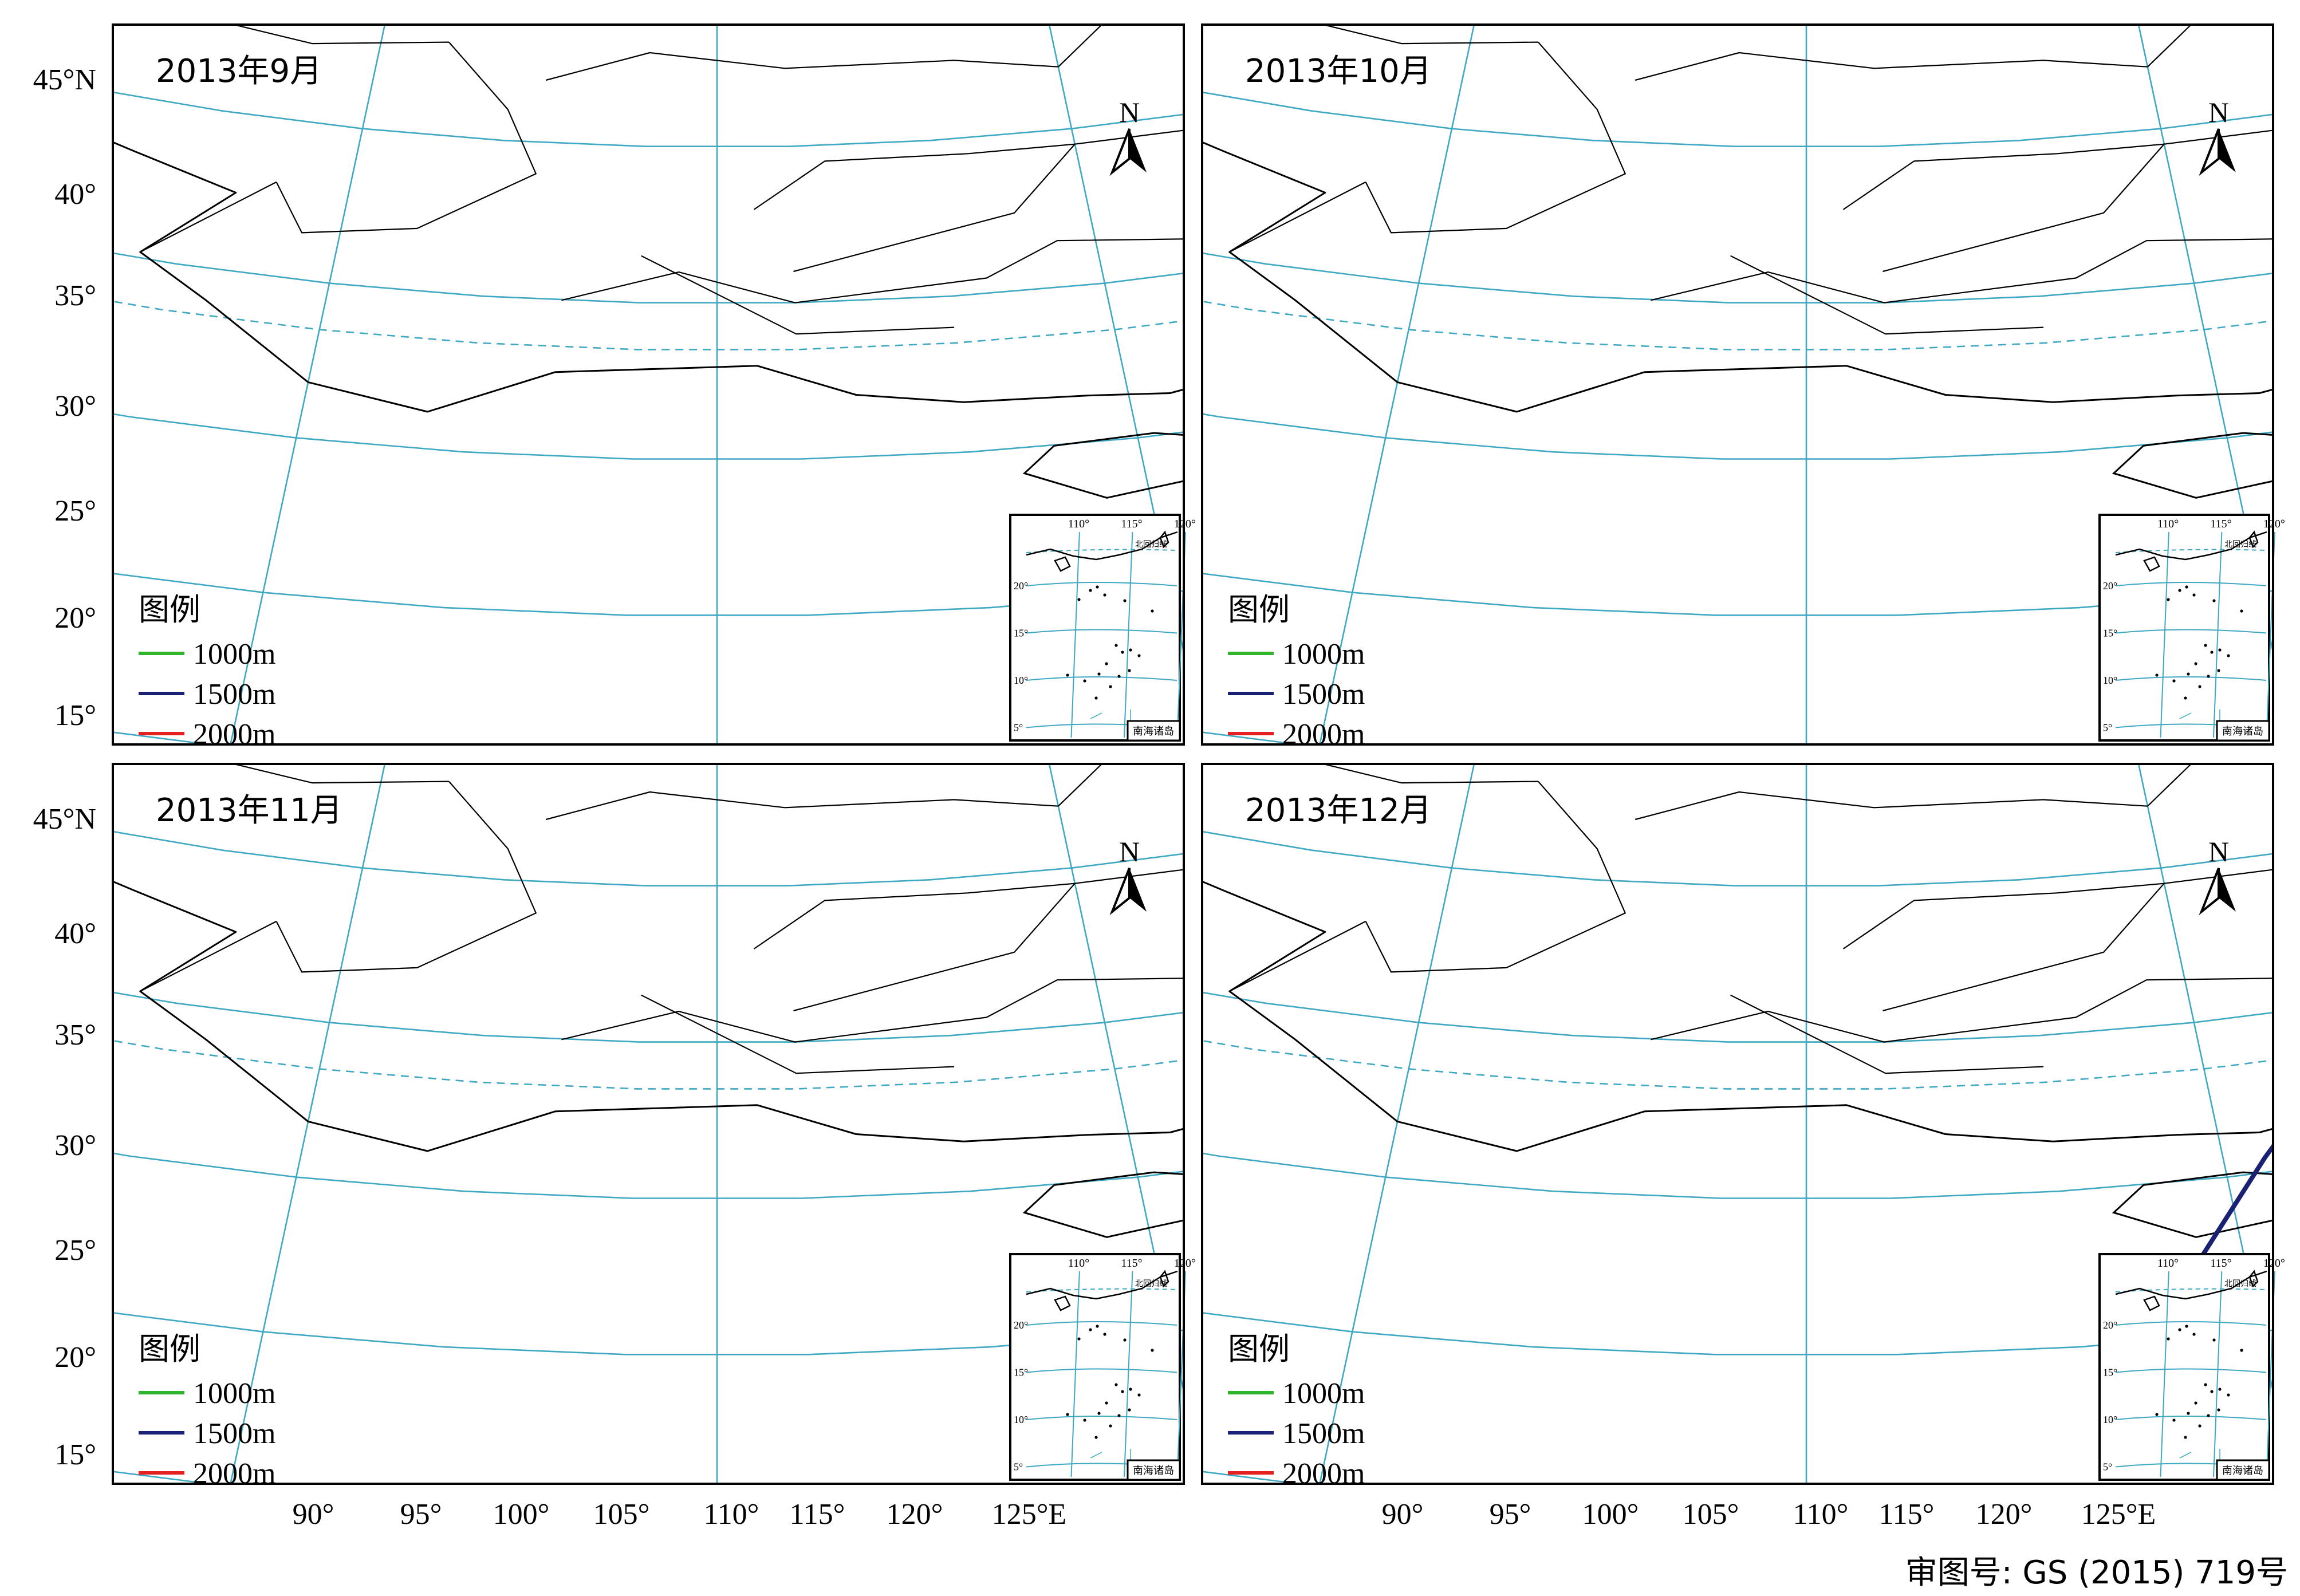 The width and height of the screenshot is (2300, 1596). Describe the element at coordinates (1138, 890) in the screenshot. I see `north-arrow-icon` at that location.